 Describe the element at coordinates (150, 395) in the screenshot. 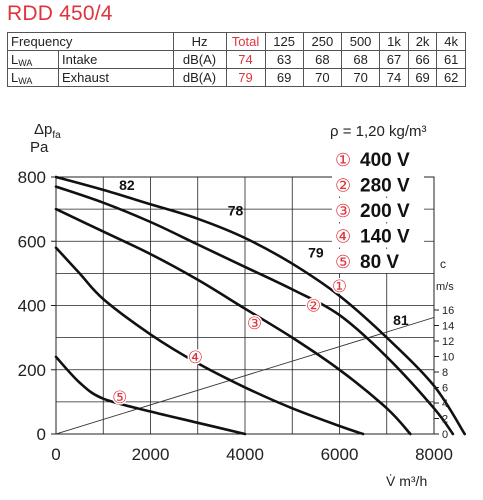

I see `fan-curve-line` at that location.